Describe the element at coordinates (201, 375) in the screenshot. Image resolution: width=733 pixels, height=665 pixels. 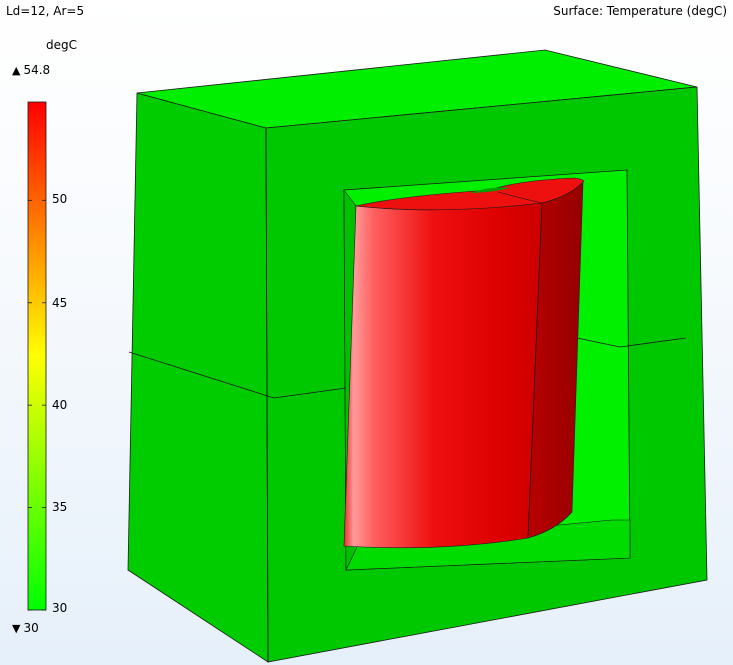
I see `core-joint-line-left` at that location.